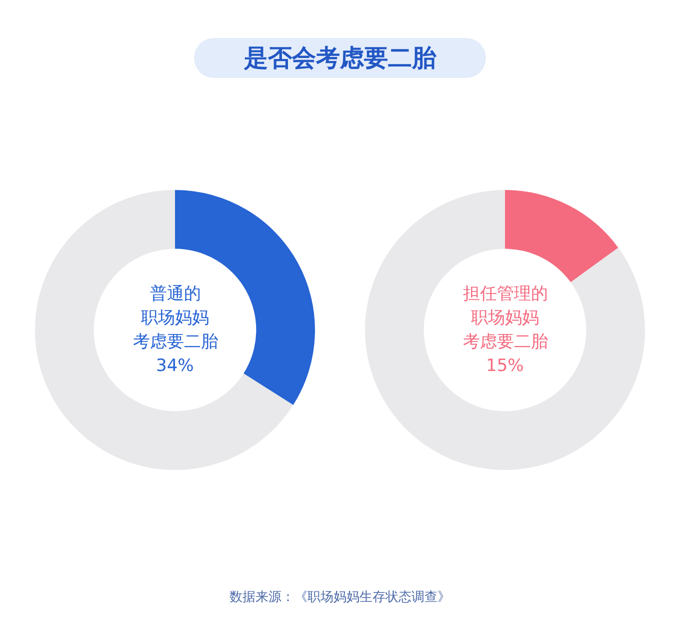 Image resolution: width=680 pixels, height=620 pixels. Describe the element at coordinates (175, 294) in the screenshot. I see `text: 普通的` at that location.